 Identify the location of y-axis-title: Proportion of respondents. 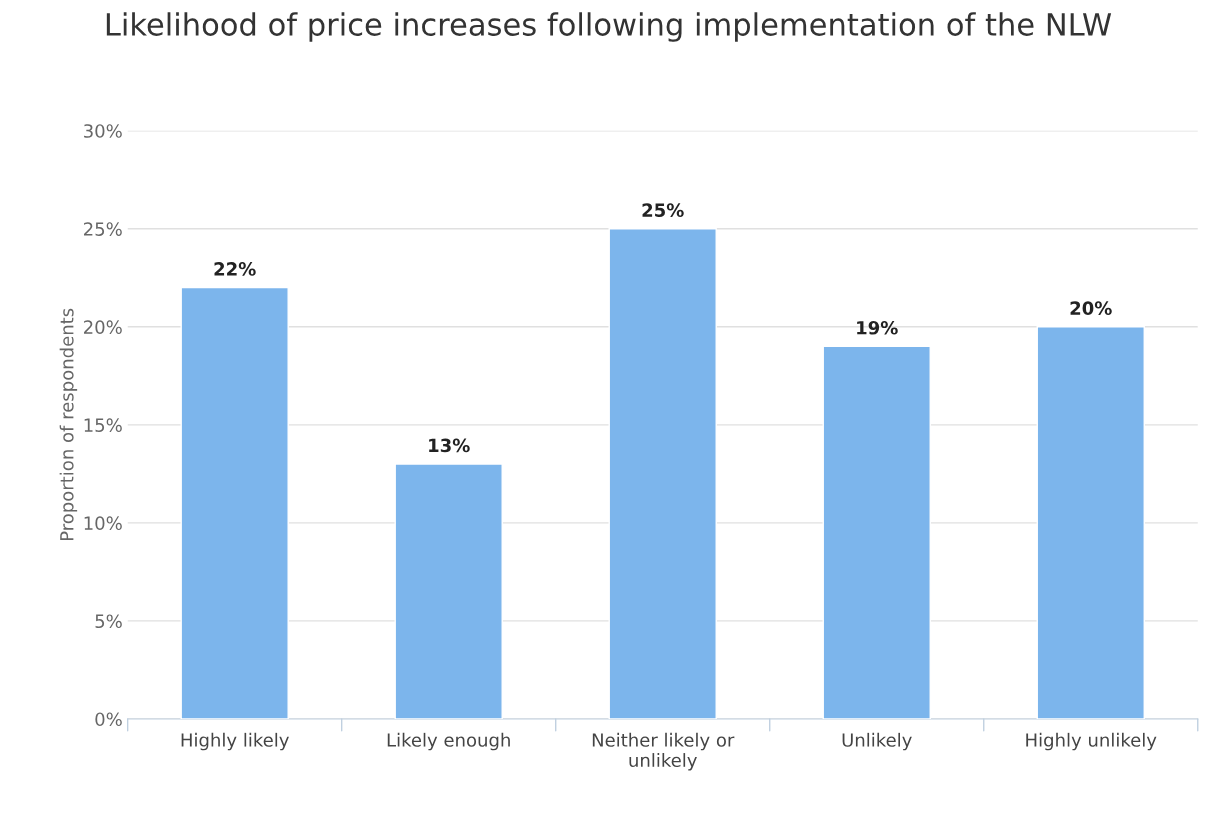
(68, 424).